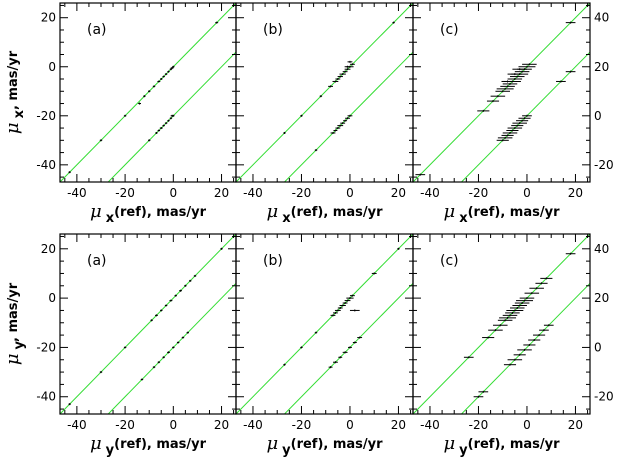 The height and width of the screenshot is (465, 625). I want to click on panel-letter: (a), so click(97, 30).